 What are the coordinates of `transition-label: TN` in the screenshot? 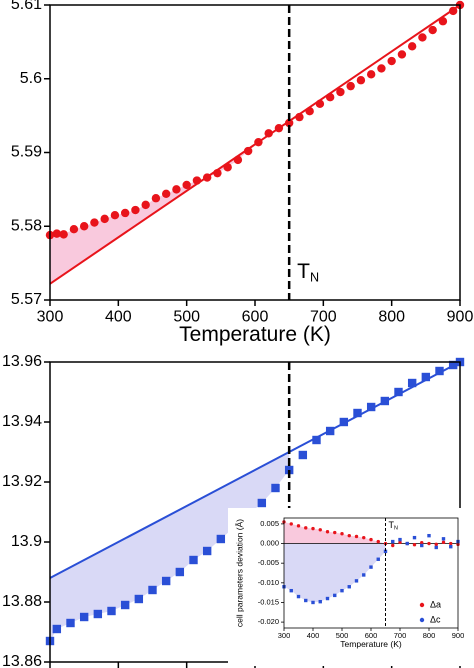 It's located at (394, 526).